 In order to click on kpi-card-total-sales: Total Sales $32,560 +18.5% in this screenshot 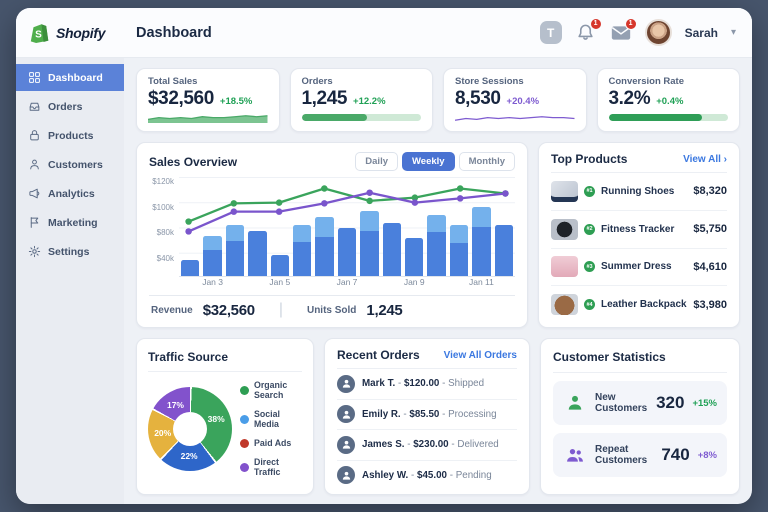, I will do `click(208, 100)`.